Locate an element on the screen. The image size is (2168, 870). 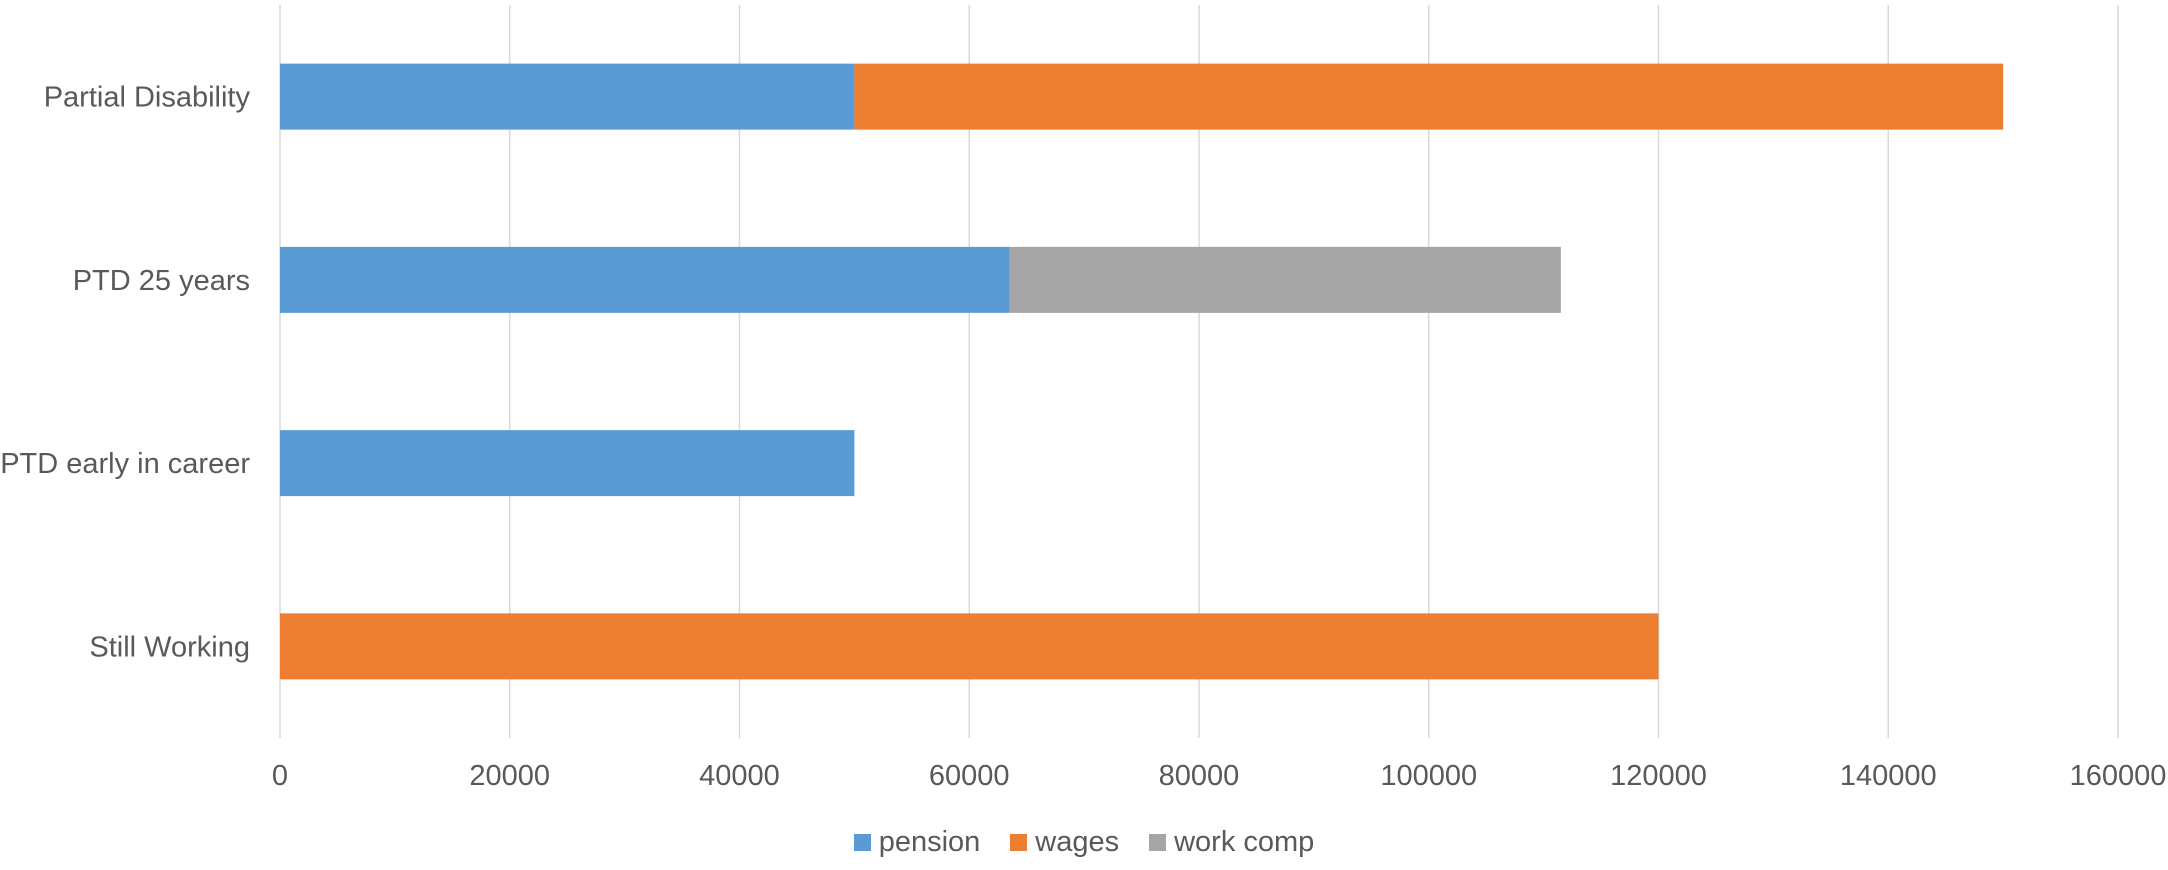
bar-work-comp is located at coordinates (1285, 279).